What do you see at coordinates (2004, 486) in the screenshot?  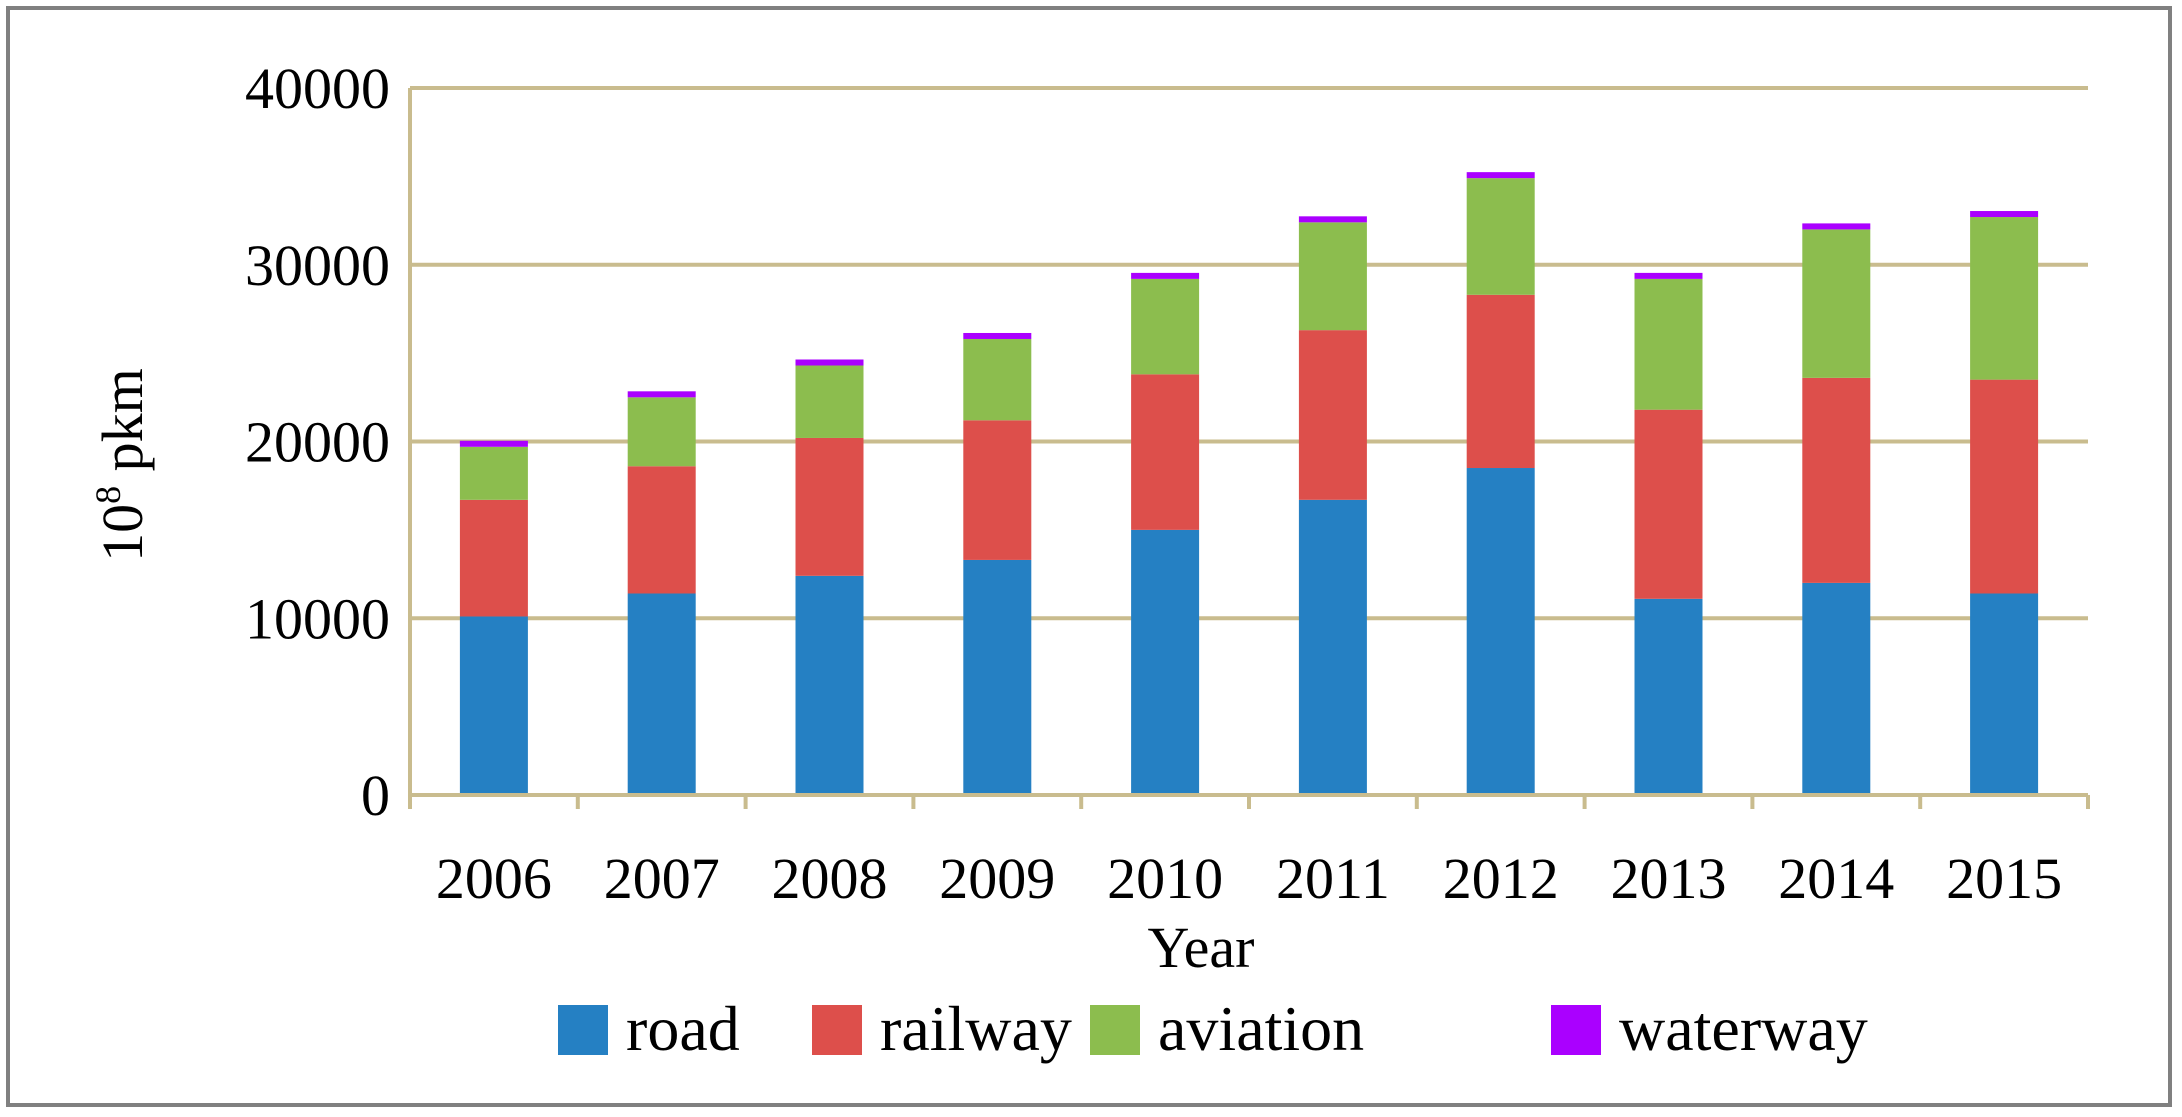 I see `bar-railway-2015` at bounding box center [2004, 486].